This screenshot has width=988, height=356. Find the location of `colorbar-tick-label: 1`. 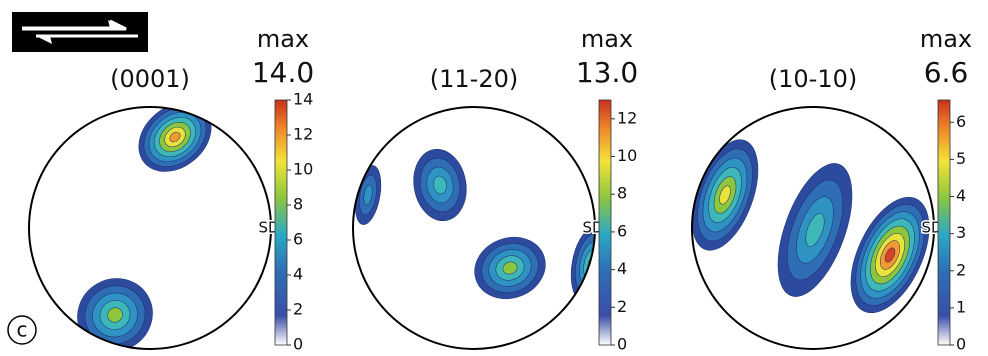

colorbar-tick-label: 1 is located at coordinates (961, 306).